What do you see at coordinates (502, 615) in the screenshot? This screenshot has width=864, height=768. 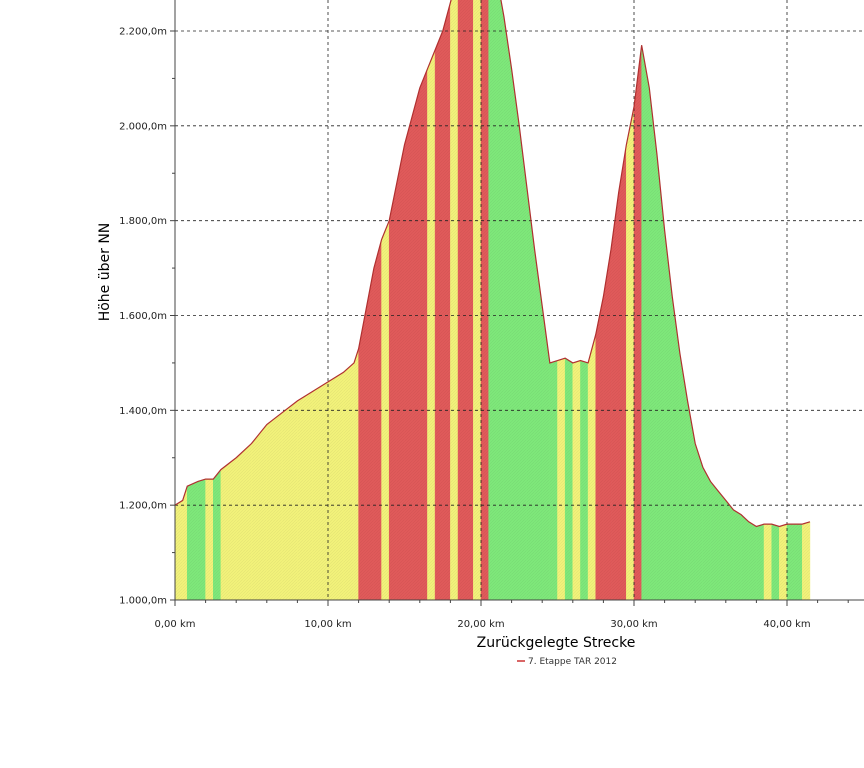 I see `x-axis-ticks: 0,00 km 10,00 km 20,00 km 30,00 km 40,00 km` at bounding box center [502, 615].